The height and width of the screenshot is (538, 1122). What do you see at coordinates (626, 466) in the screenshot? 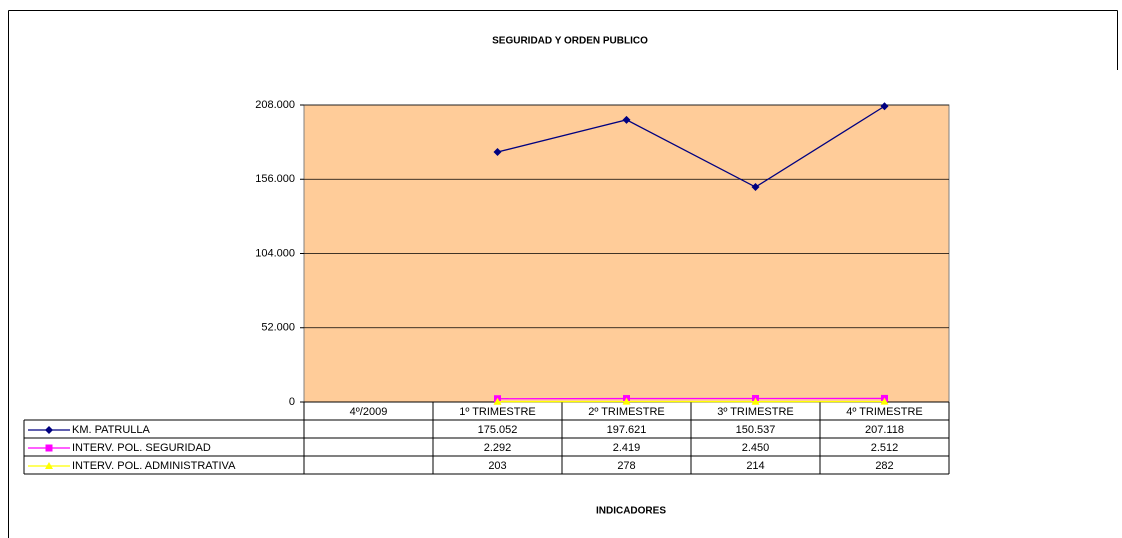
I see `table-value: 278` at bounding box center [626, 466].